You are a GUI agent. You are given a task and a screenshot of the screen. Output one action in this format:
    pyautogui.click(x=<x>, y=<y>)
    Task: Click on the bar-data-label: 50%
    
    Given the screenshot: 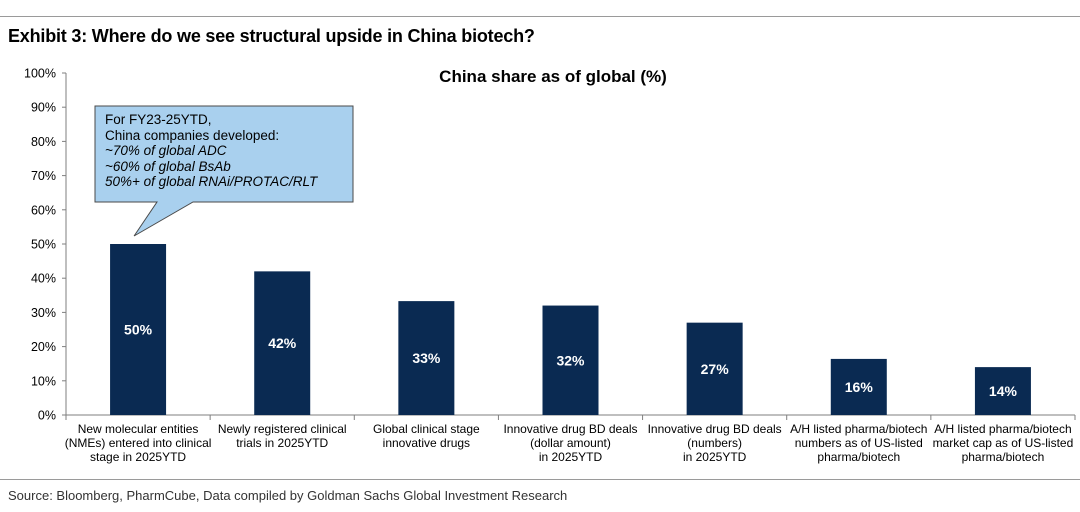 What is the action you would take?
    pyautogui.click(x=138, y=330)
    